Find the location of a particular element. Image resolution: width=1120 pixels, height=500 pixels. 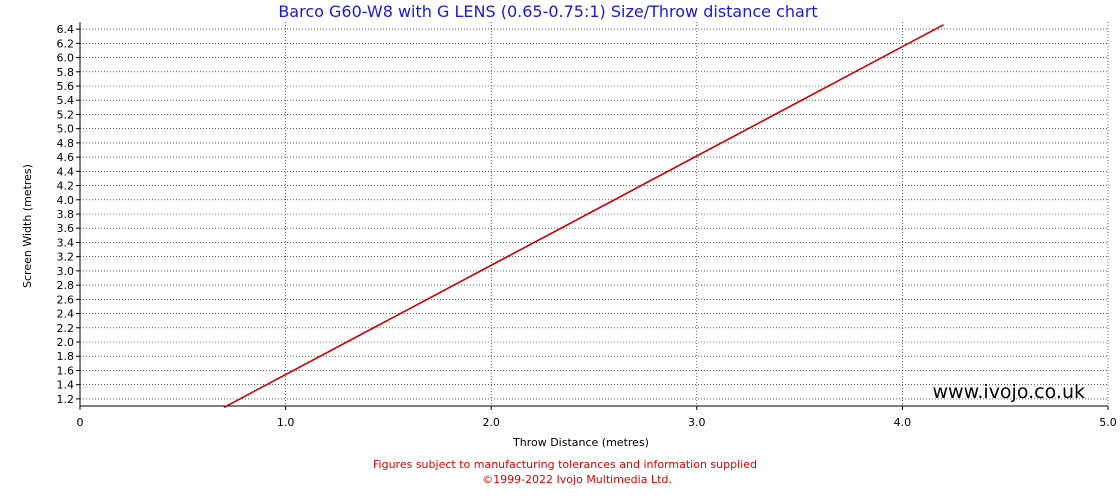

y-tick-label: 1.8 is located at coordinates (66, 356).